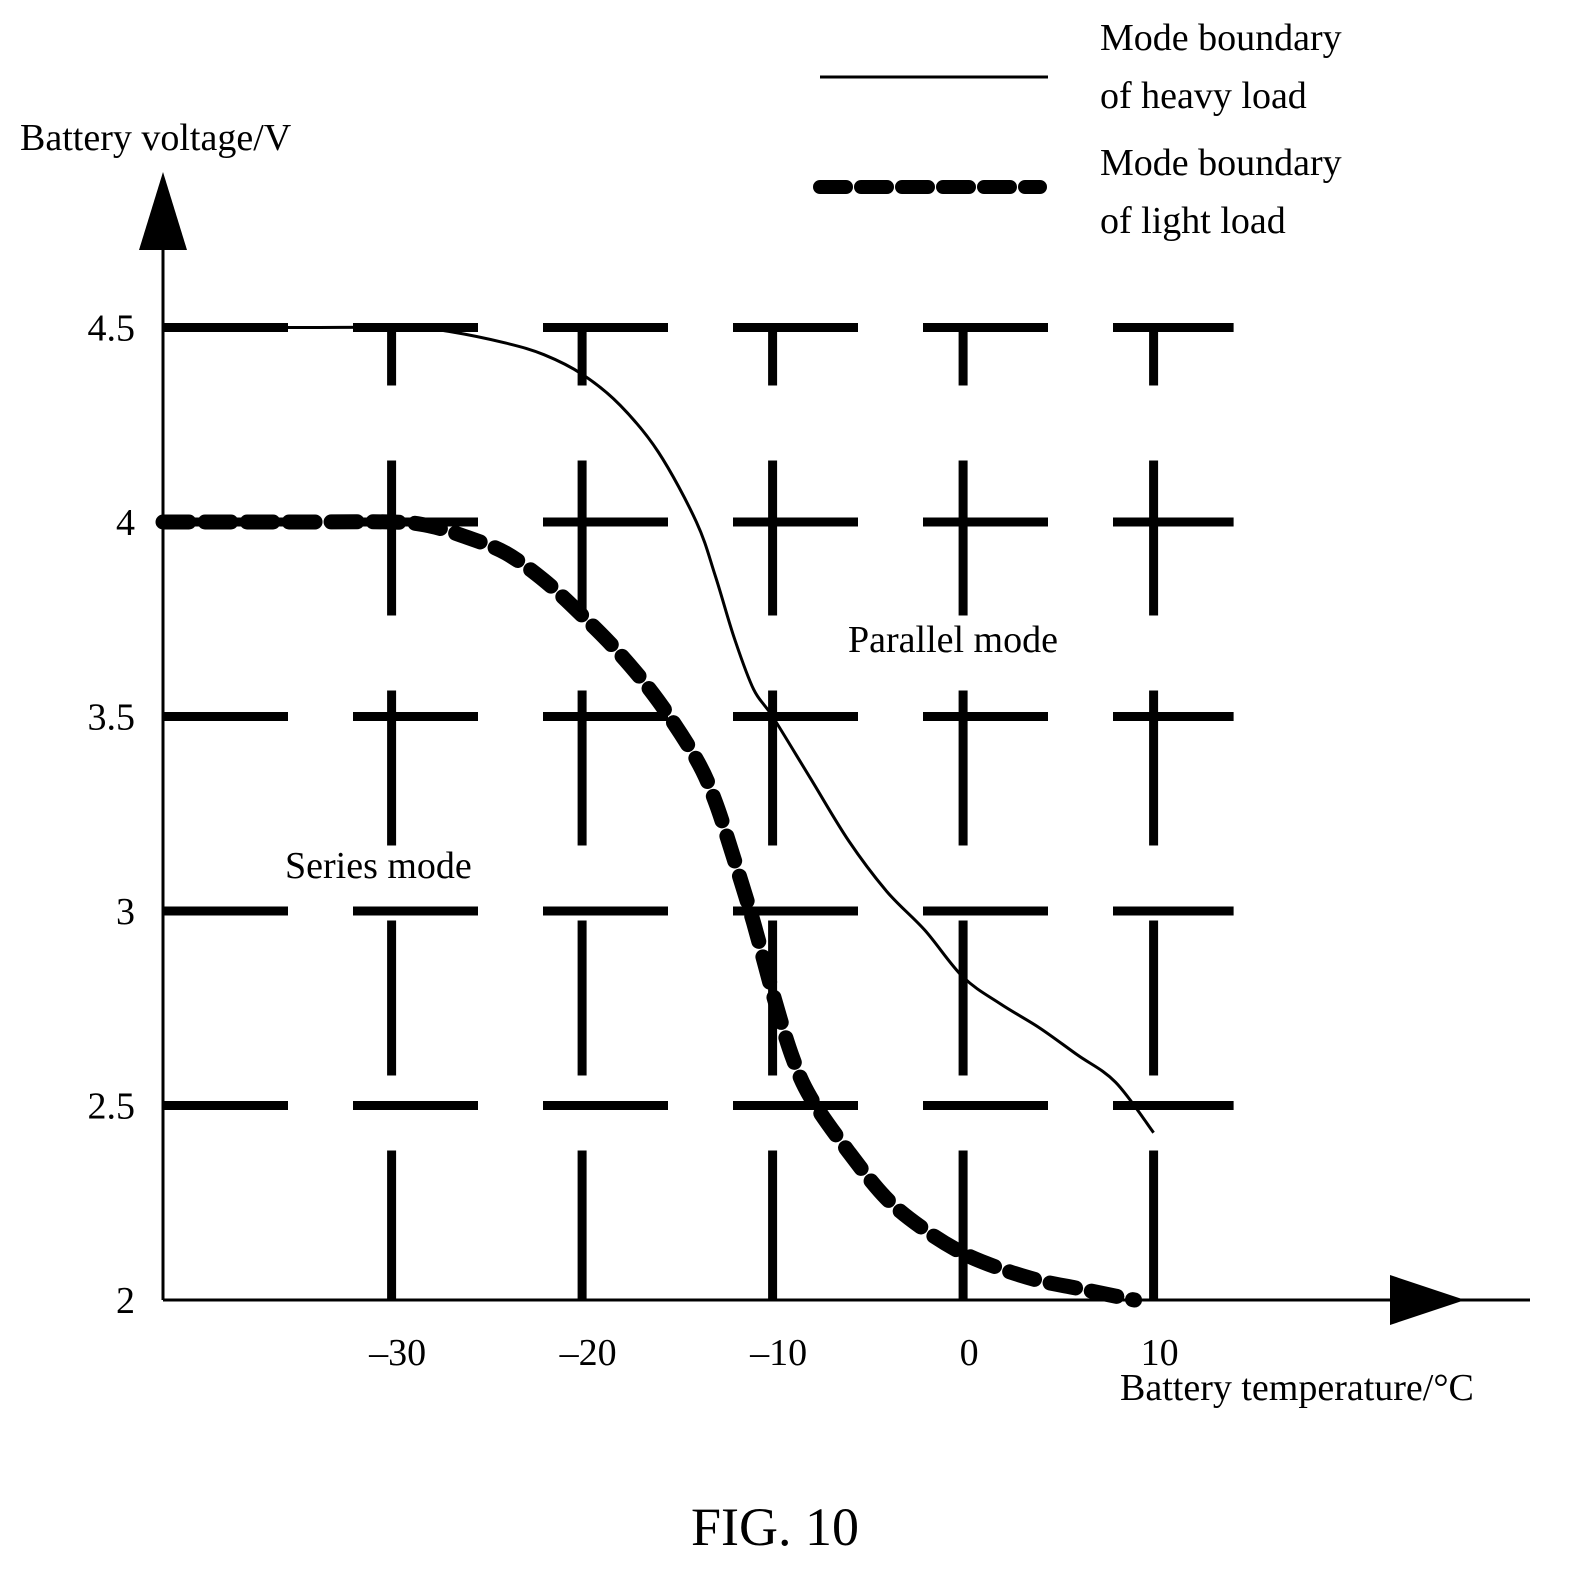 The width and height of the screenshot is (1584, 1581). I want to click on x-tick-label: –20, so click(588, 1353).